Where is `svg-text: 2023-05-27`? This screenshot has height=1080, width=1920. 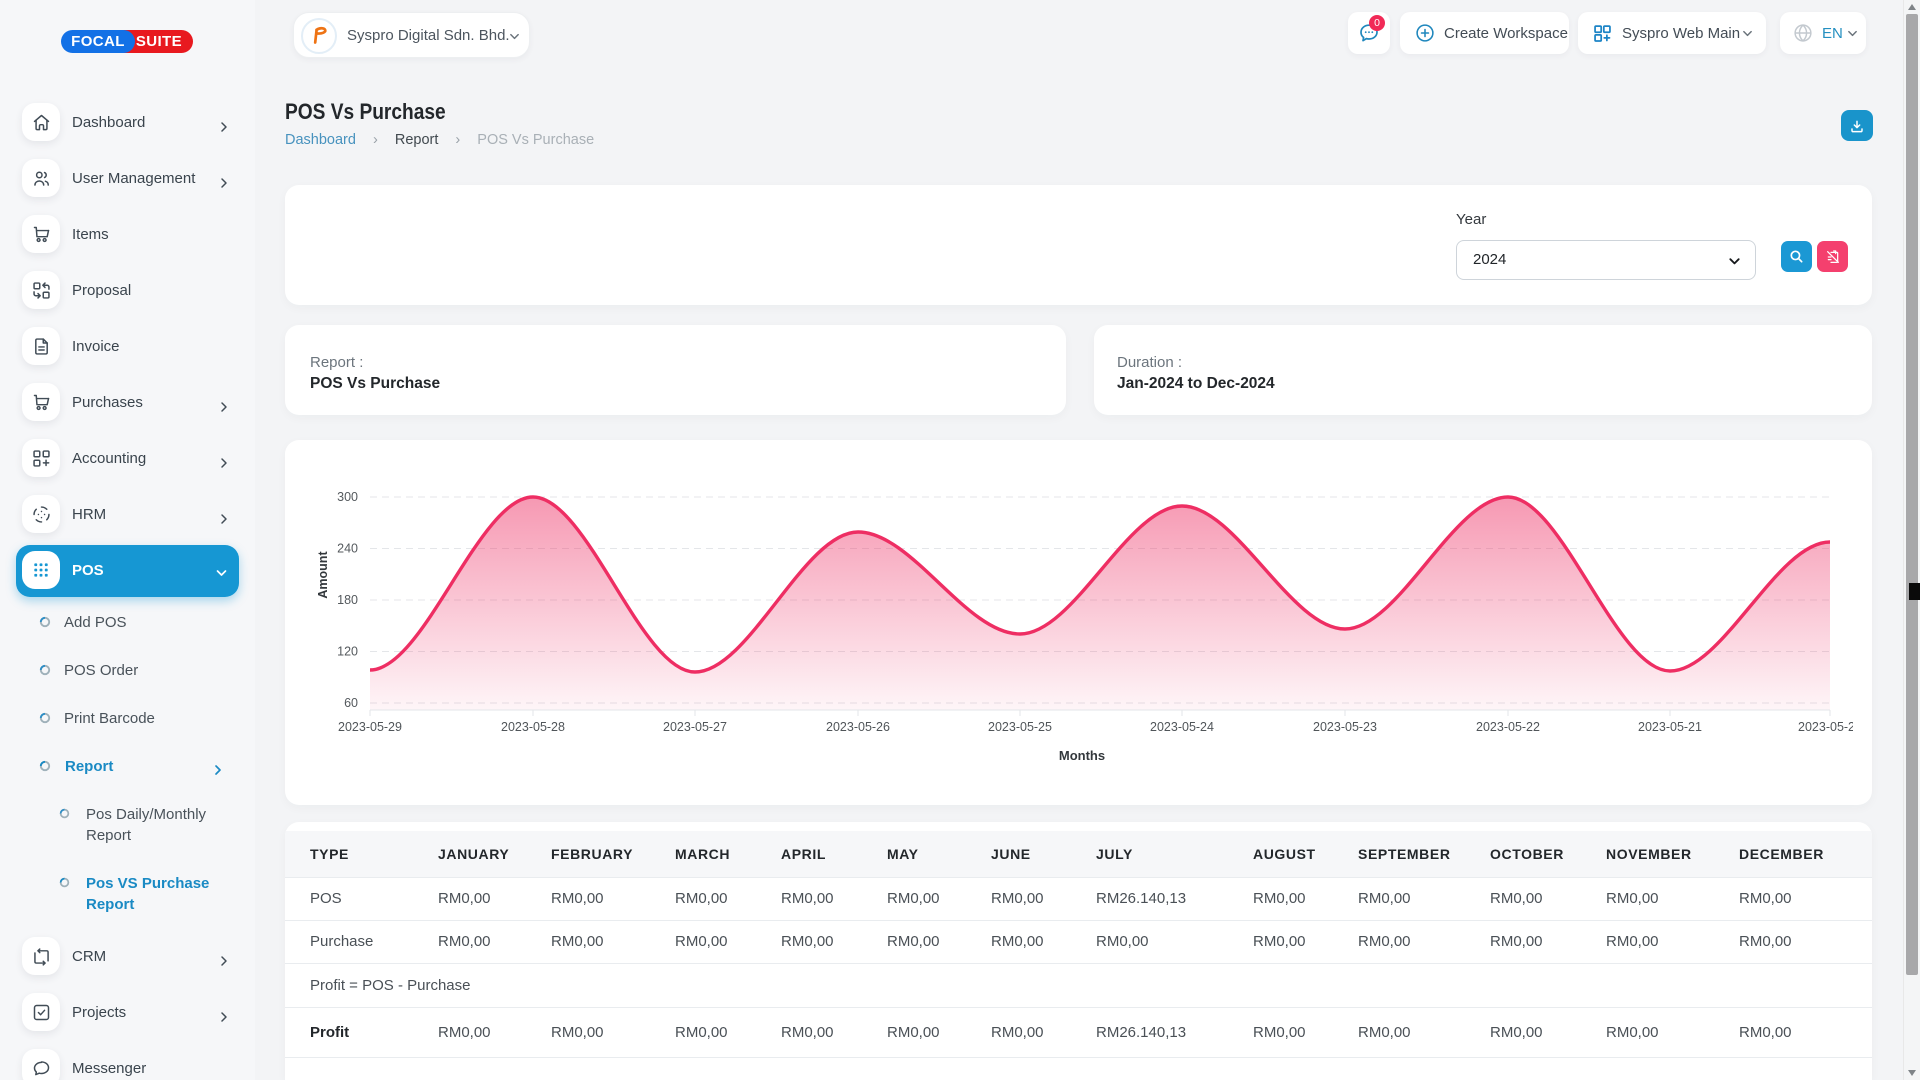 svg-text: 2023-05-27 is located at coordinates (695, 727).